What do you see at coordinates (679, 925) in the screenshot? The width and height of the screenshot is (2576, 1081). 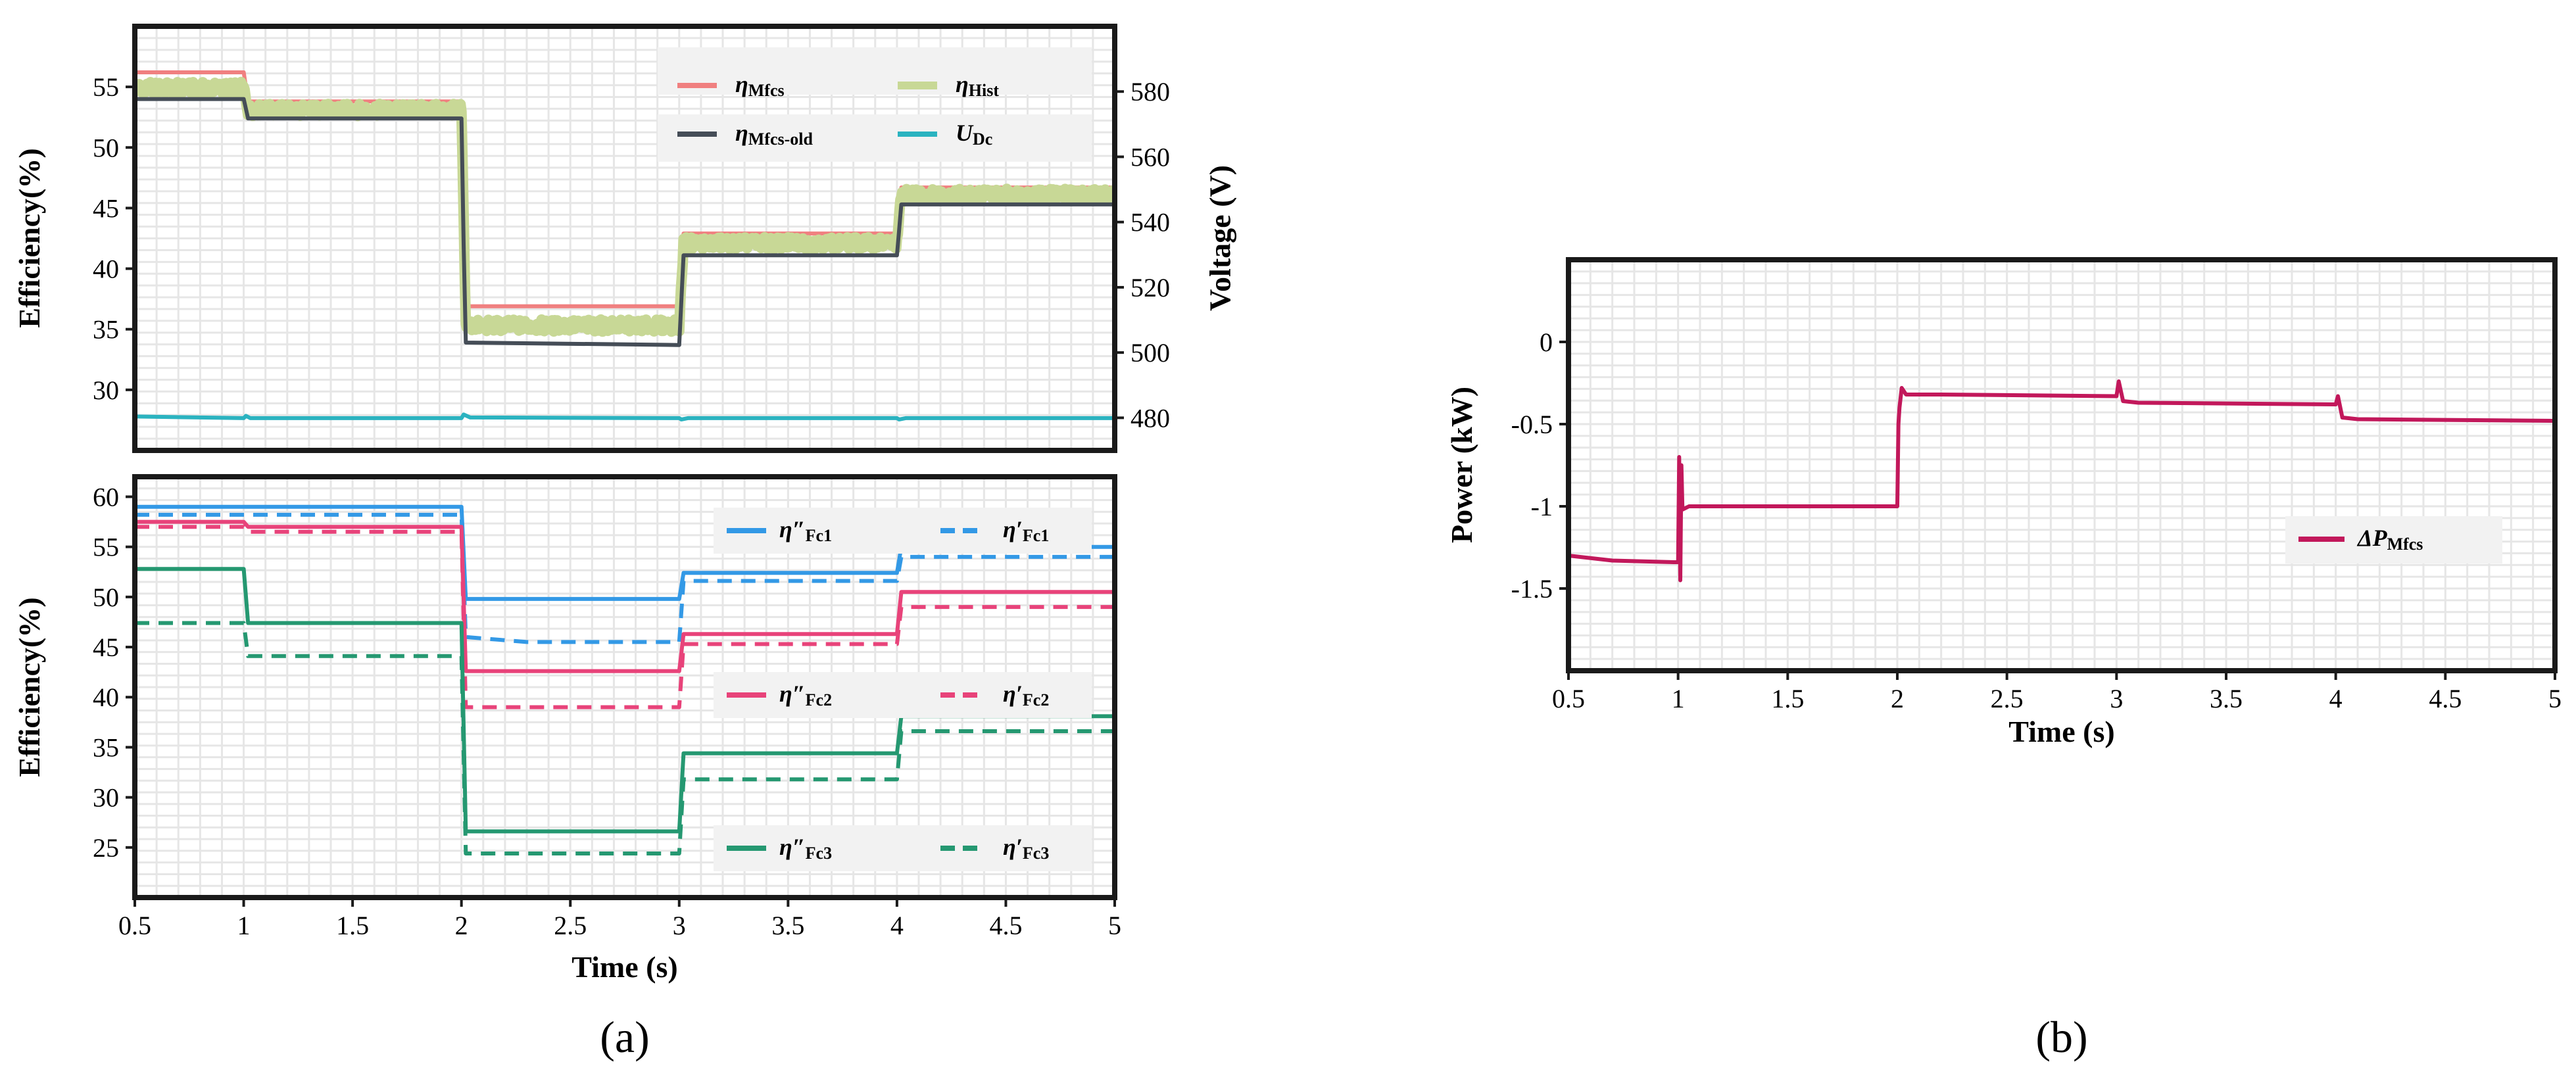 I see `x-tick-label: 3` at bounding box center [679, 925].